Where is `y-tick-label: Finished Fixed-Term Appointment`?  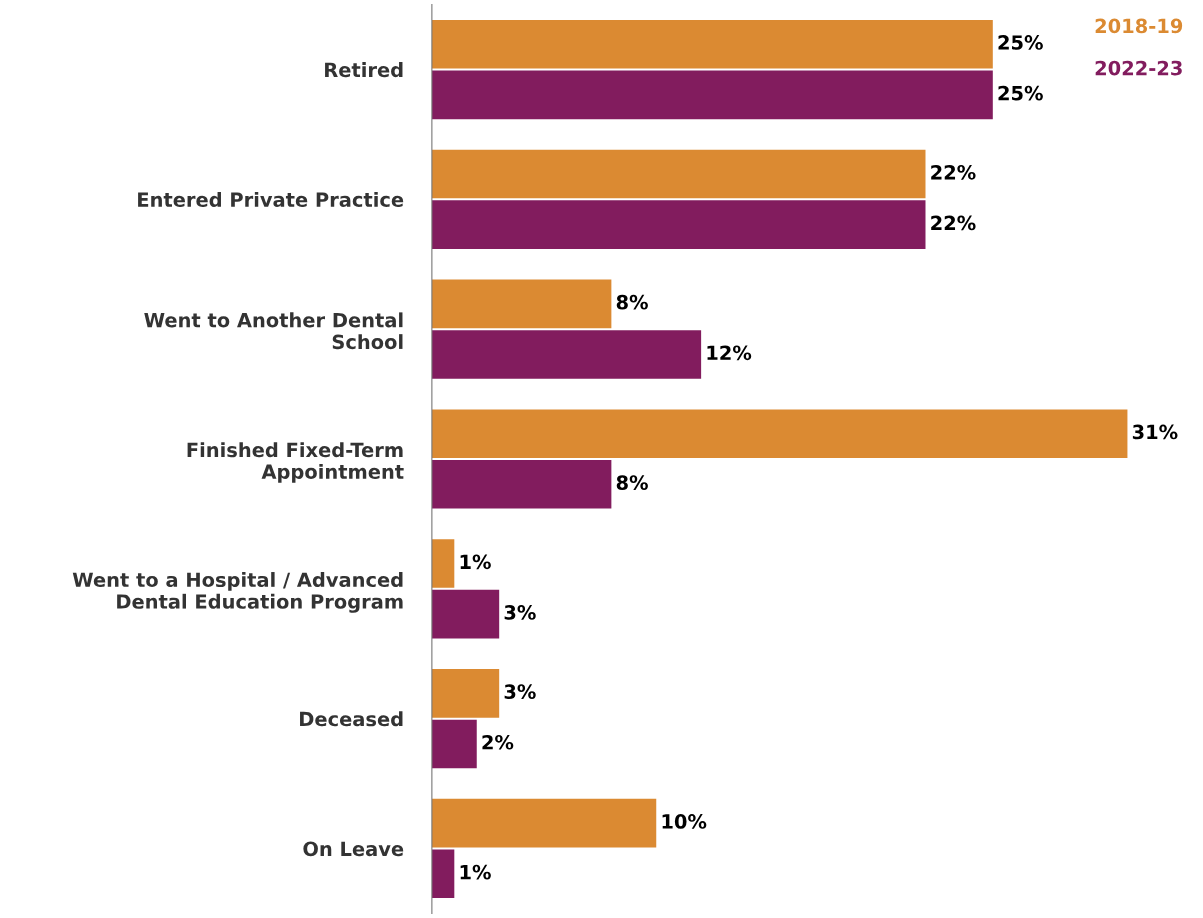
y-tick-label: Finished Fixed-Term Appointment is located at coordinates (295, 462).